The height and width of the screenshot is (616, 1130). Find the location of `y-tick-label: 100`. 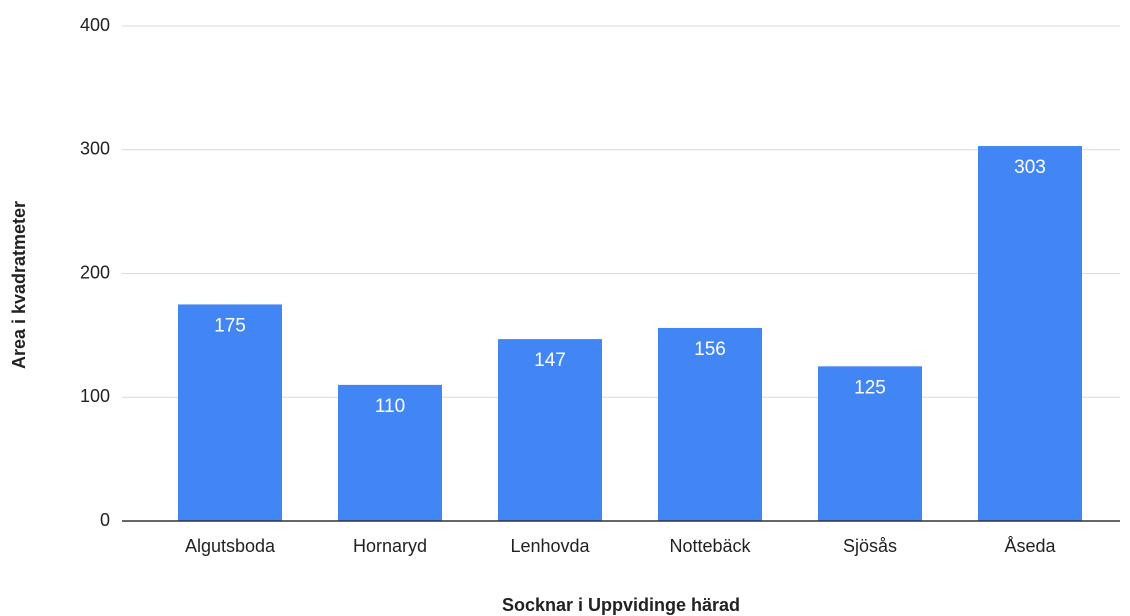

y-tick-label: 100 is located at coordinates (95, 396).